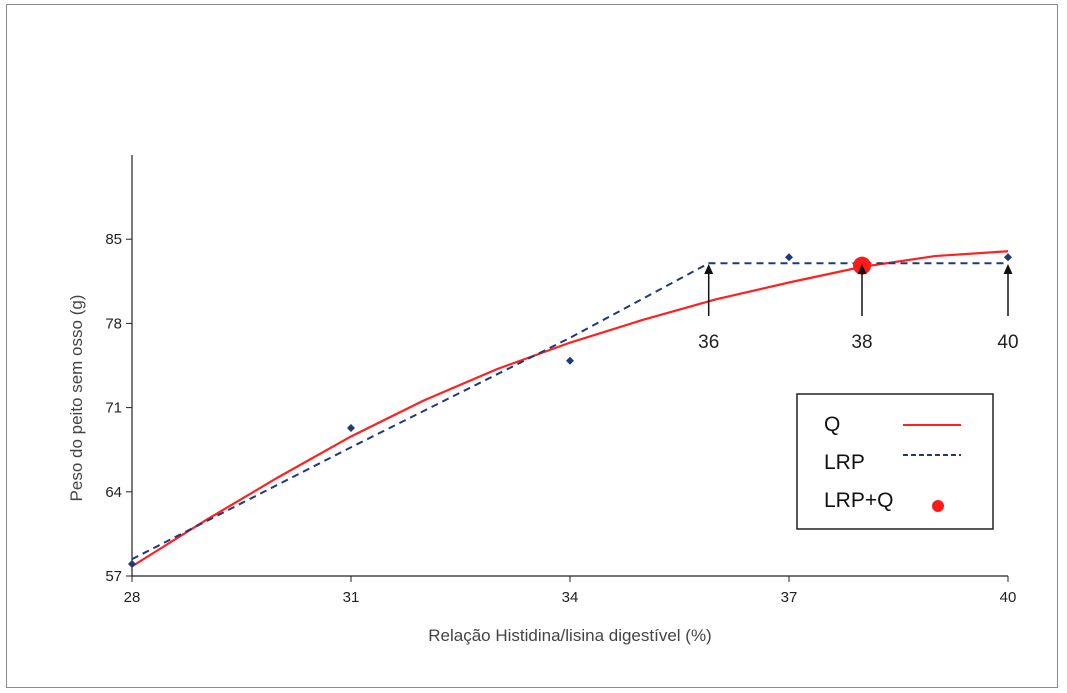  Describe the element at coordinates (113, 323) in the screenshot. I see `y-tick-label: 78` at that location.